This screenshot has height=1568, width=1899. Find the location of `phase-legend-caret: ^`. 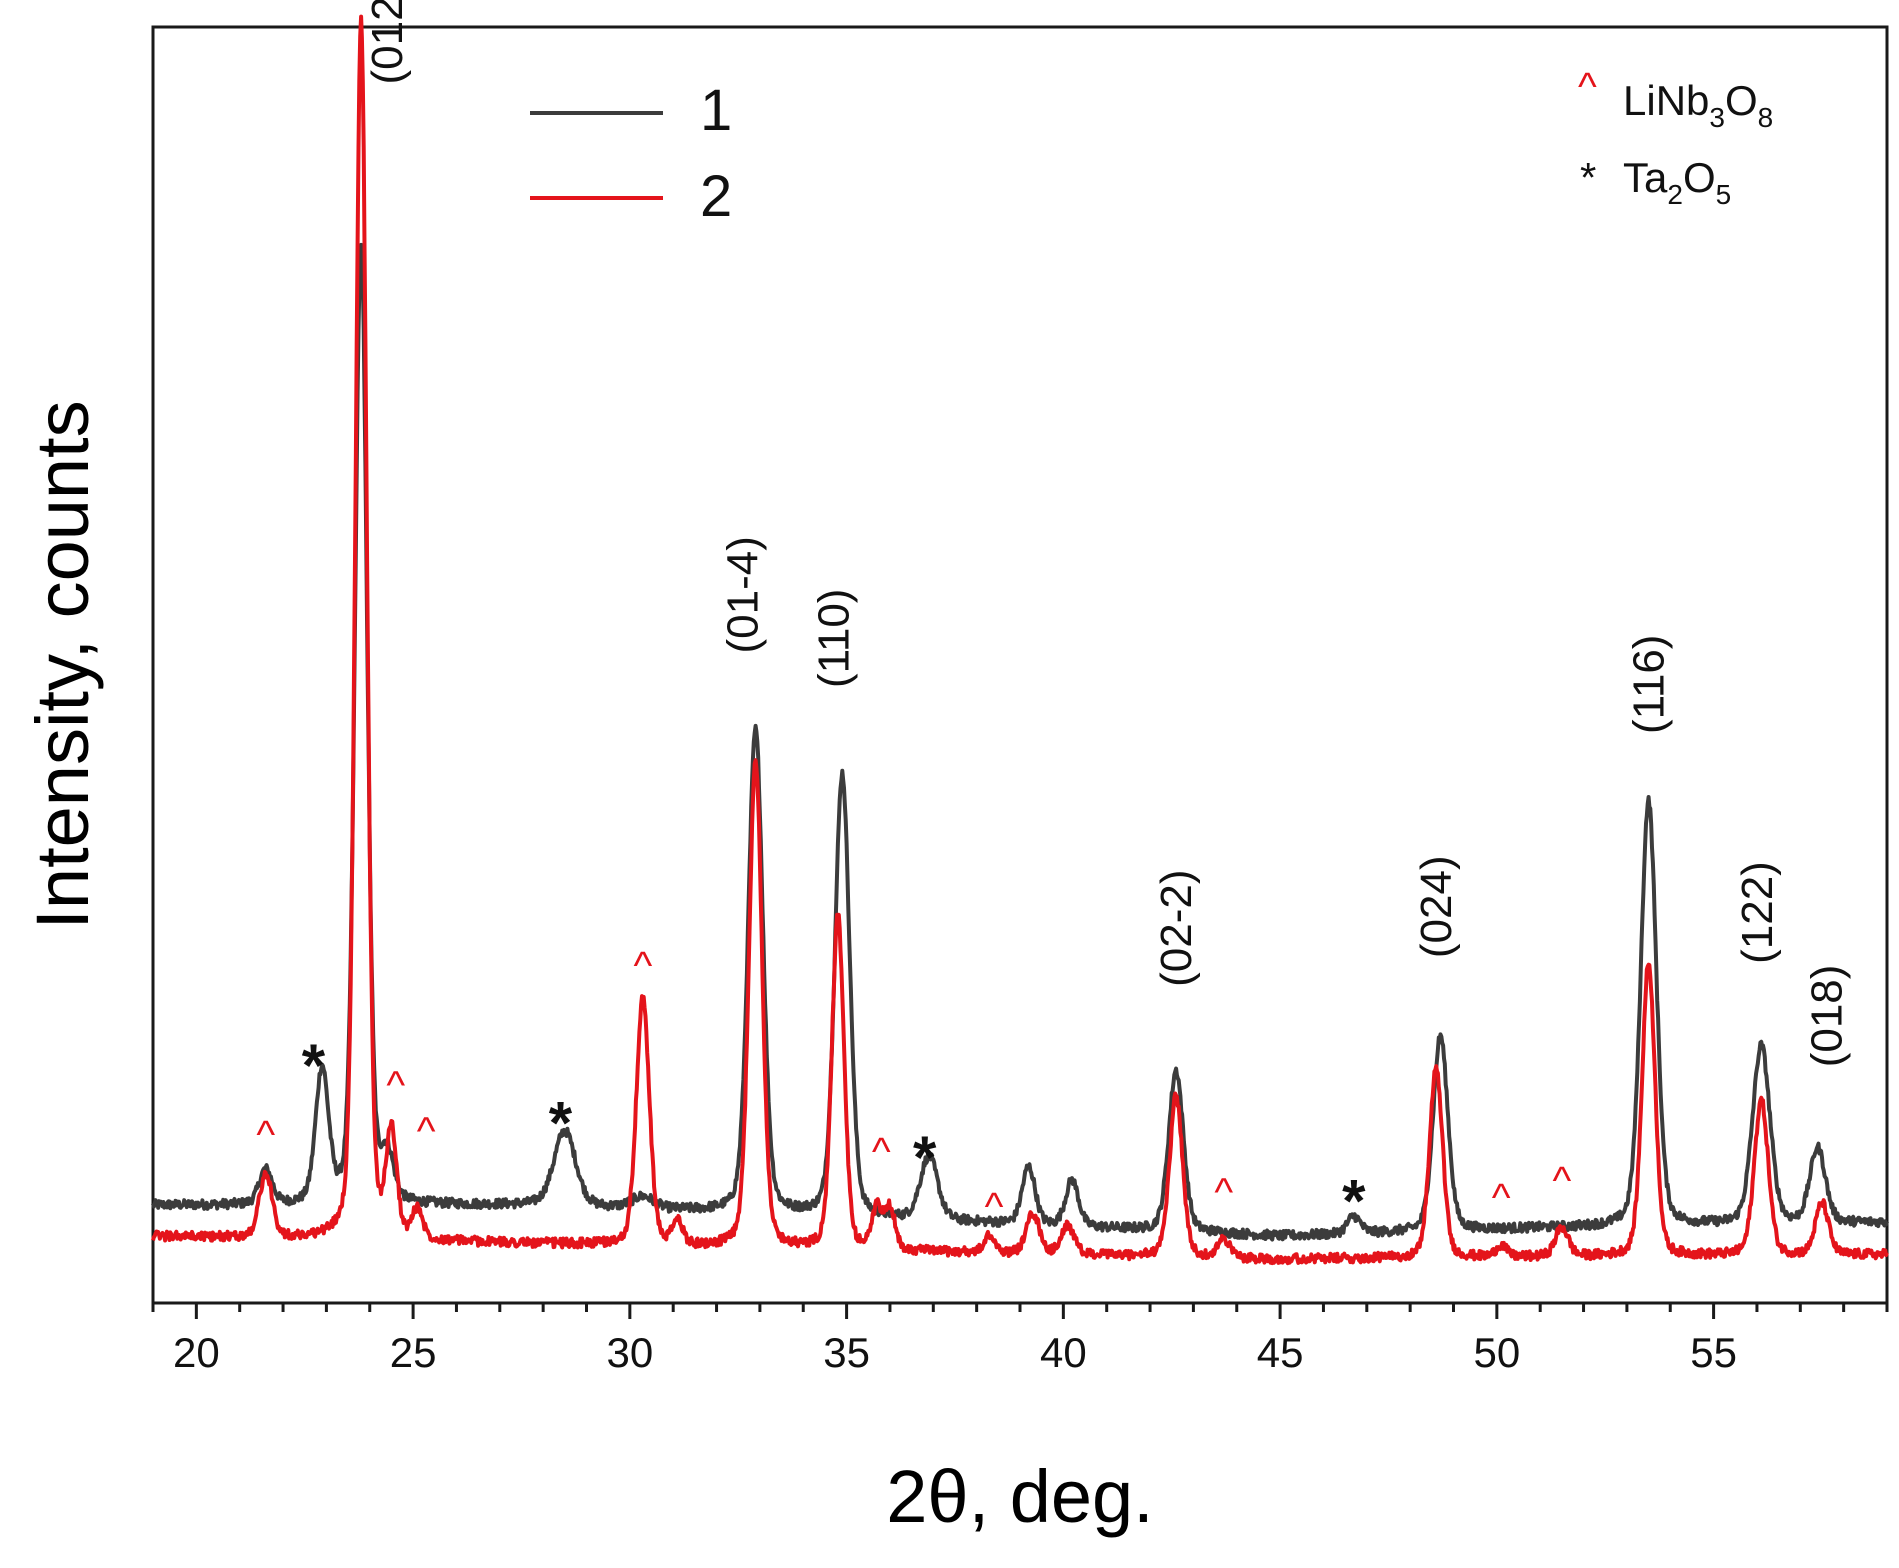

phase-legend-caret: ^ is located at coordinates (1587, 87).